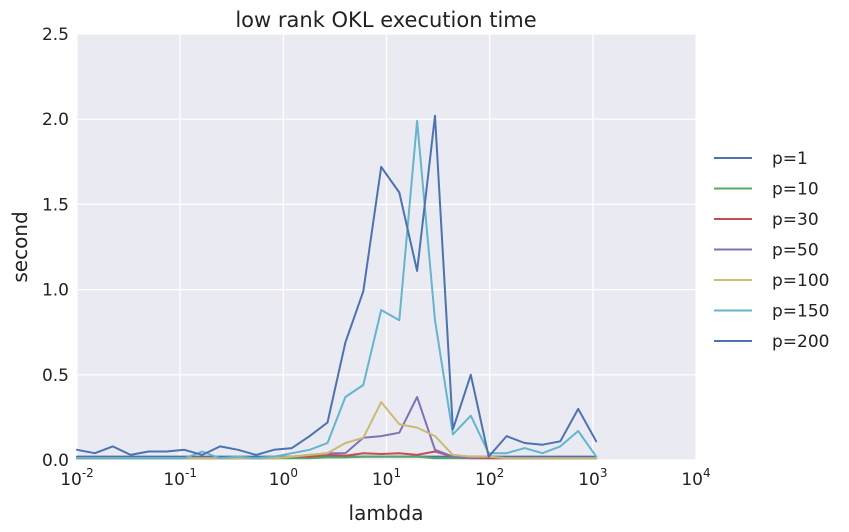 The width and height of the screenshot is (849, 532). I want to click on y-tick-labels: 0.0 0.5 1.0 1.5 2.0 2.5, so click(55, 248).